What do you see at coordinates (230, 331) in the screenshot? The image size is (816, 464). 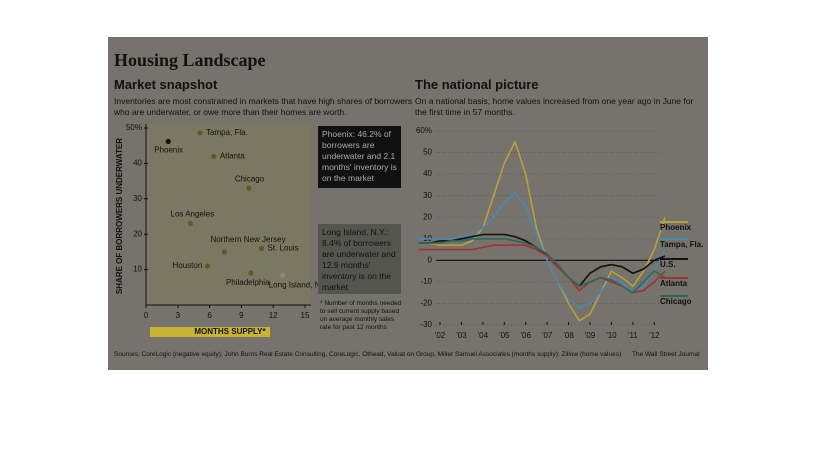 I see `x-axis-label: MONTHS SUPPLY*` at bounding box center [230, 331].